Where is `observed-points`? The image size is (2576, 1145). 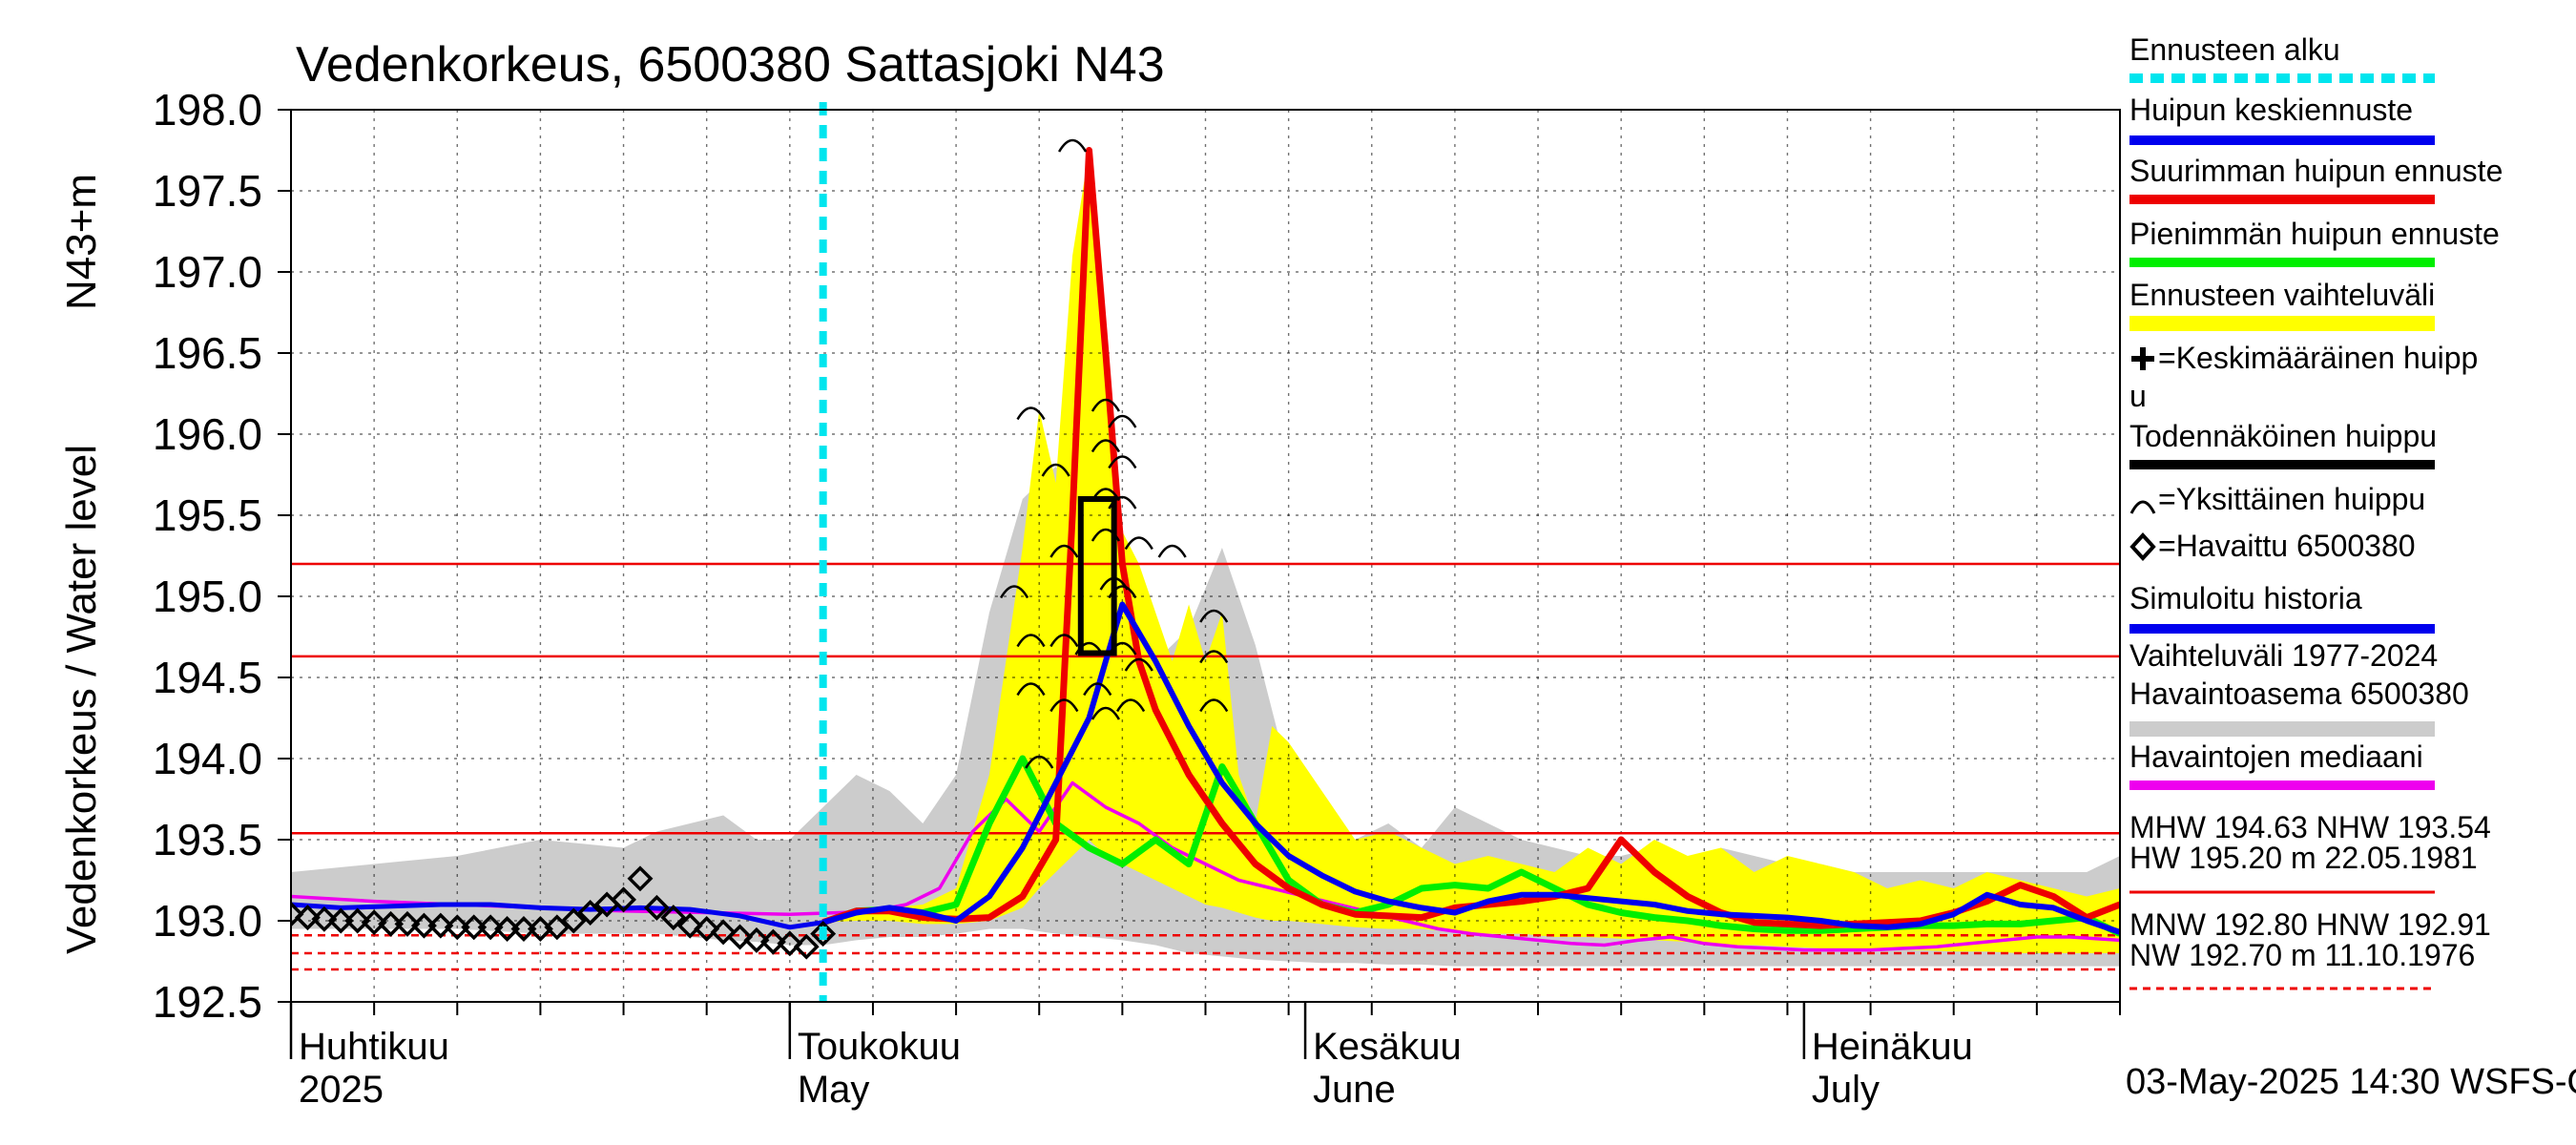 observed-points is located at coordinates (564, 912).